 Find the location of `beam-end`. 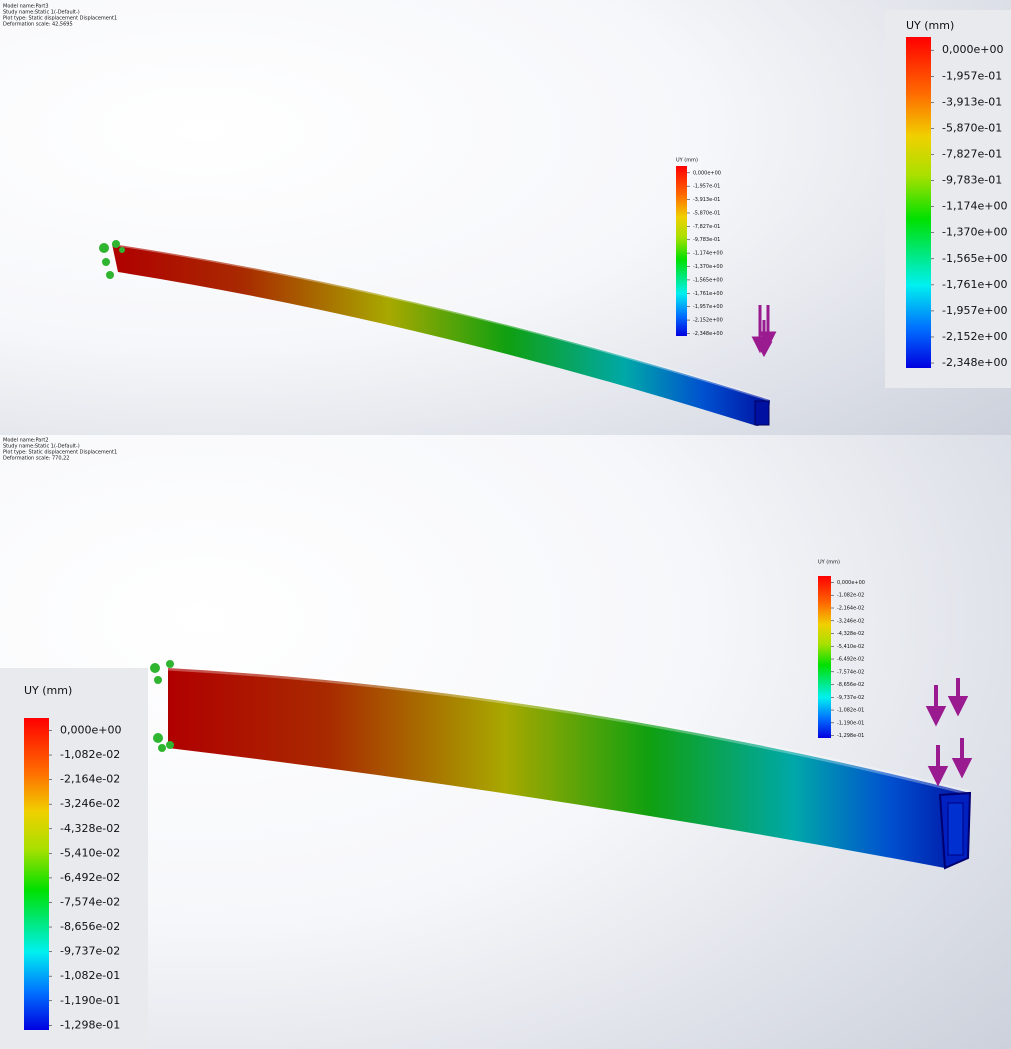

beam-end is located at coordinates (762, 413).